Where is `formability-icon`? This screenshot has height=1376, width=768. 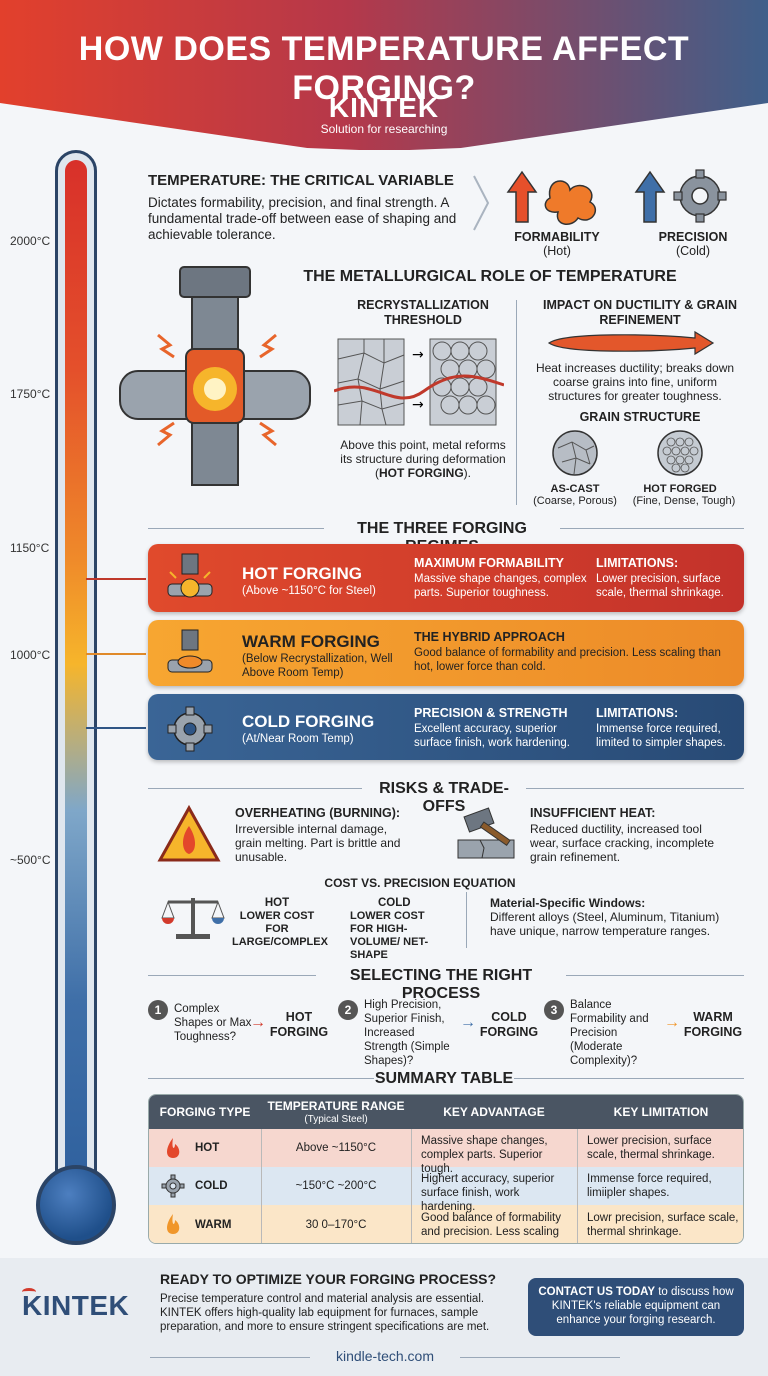 formability-icon is located at coordinates (551, 197).